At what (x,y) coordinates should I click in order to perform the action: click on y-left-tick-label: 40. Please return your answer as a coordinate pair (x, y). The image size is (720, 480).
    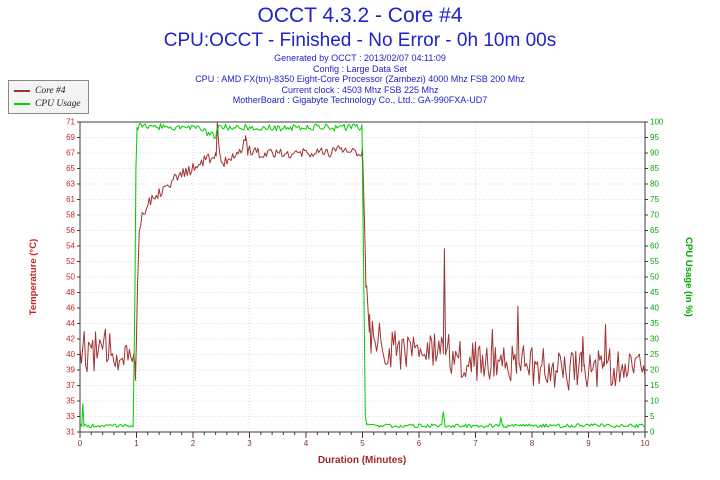
    Looking at the image, I should click on (70, 354).